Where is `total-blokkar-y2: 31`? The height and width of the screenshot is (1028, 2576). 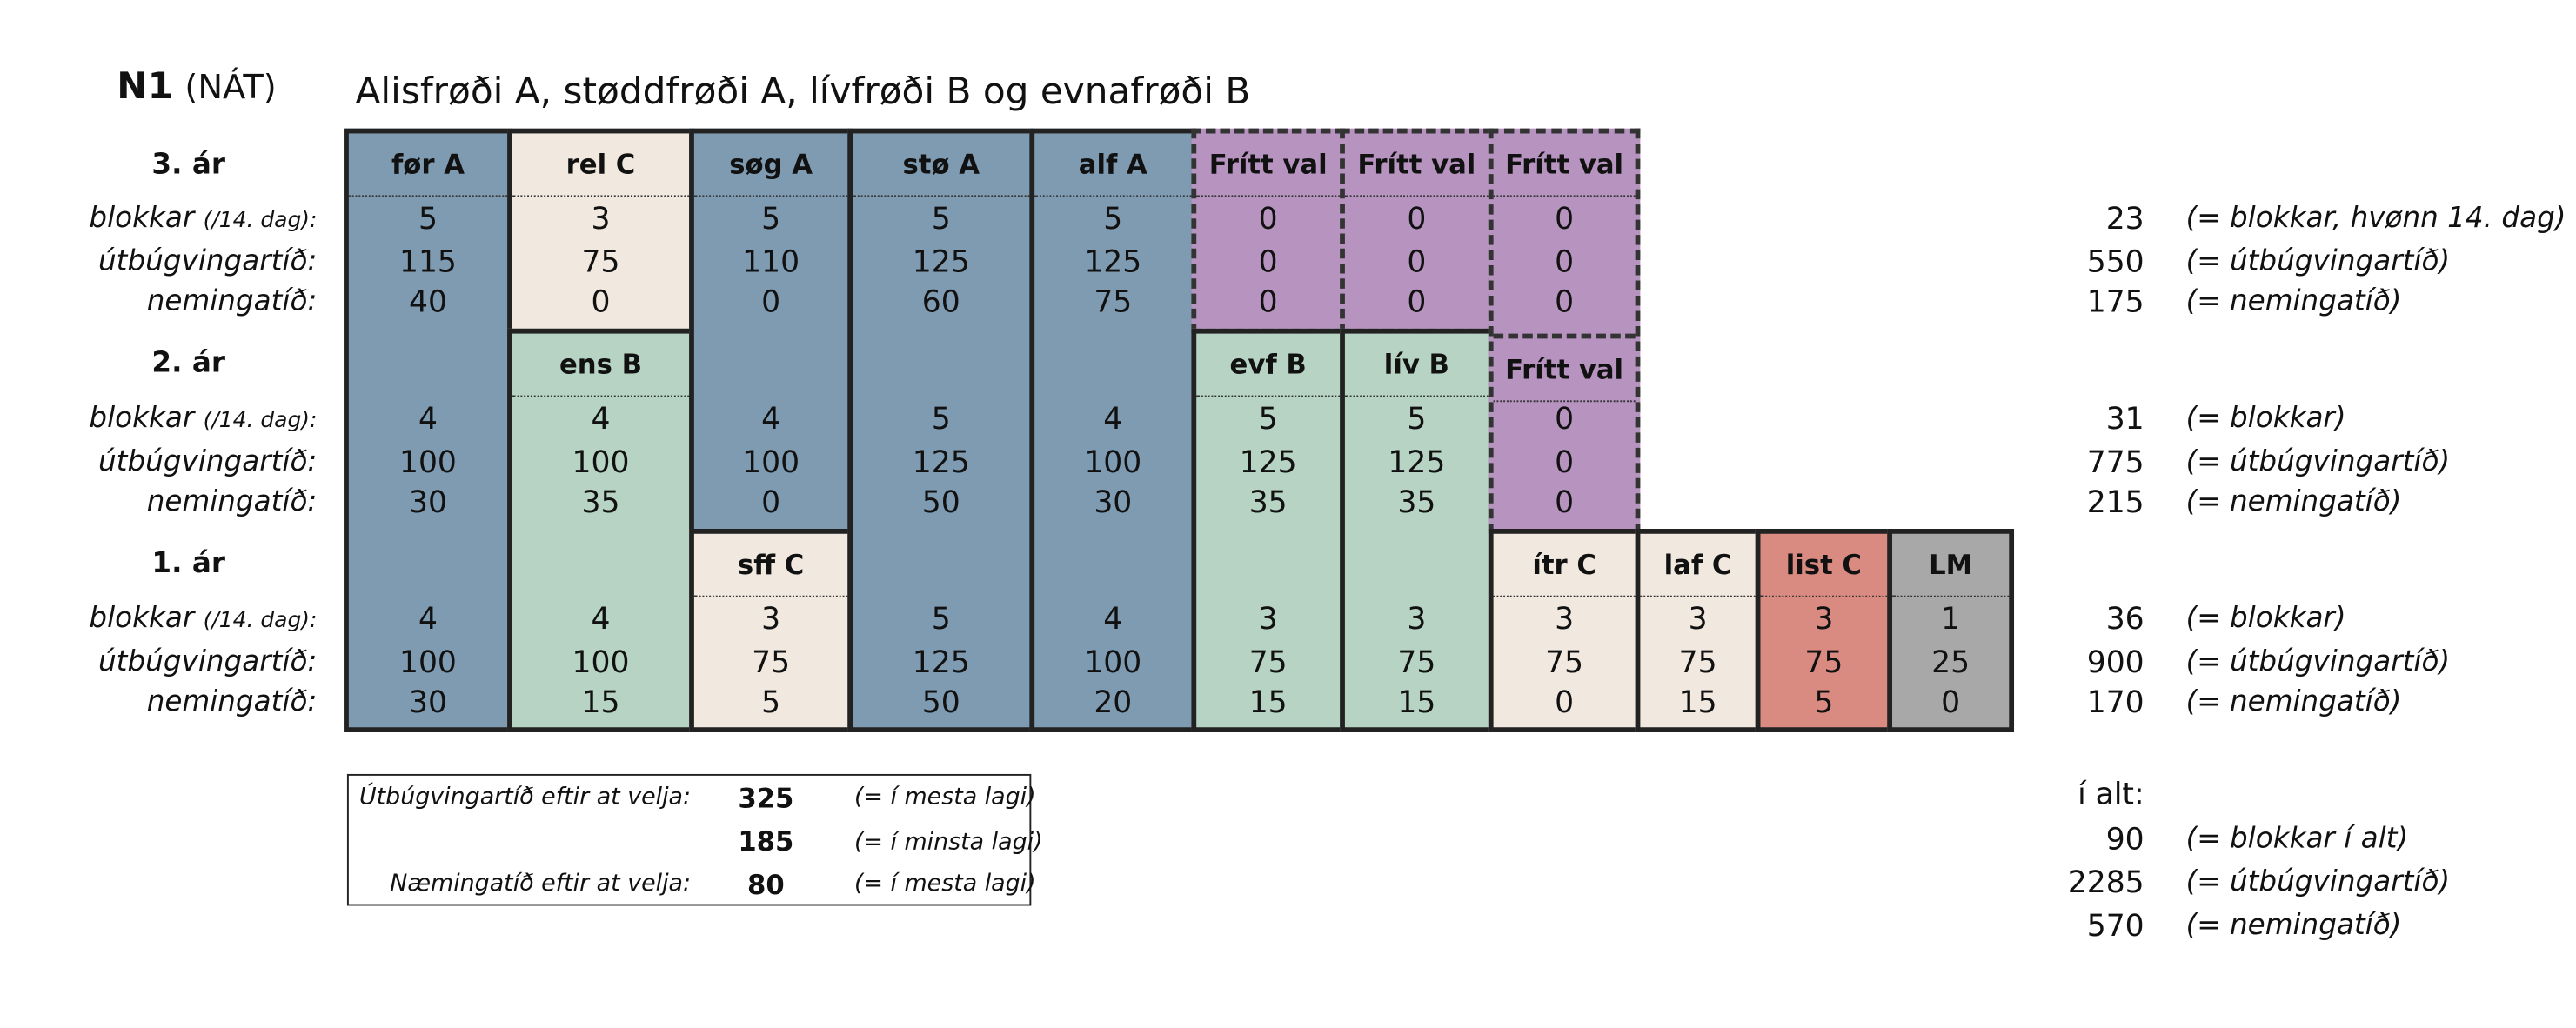 total-blokkar-y2: 31 is located at coordinates (2124, 419).